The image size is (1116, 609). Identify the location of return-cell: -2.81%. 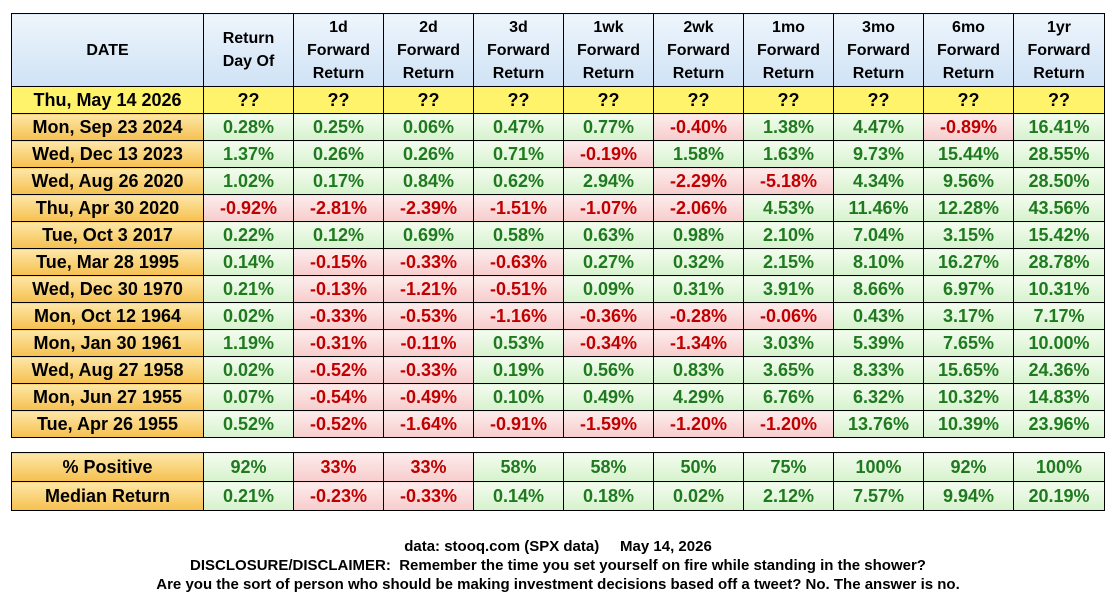
(338, 208).